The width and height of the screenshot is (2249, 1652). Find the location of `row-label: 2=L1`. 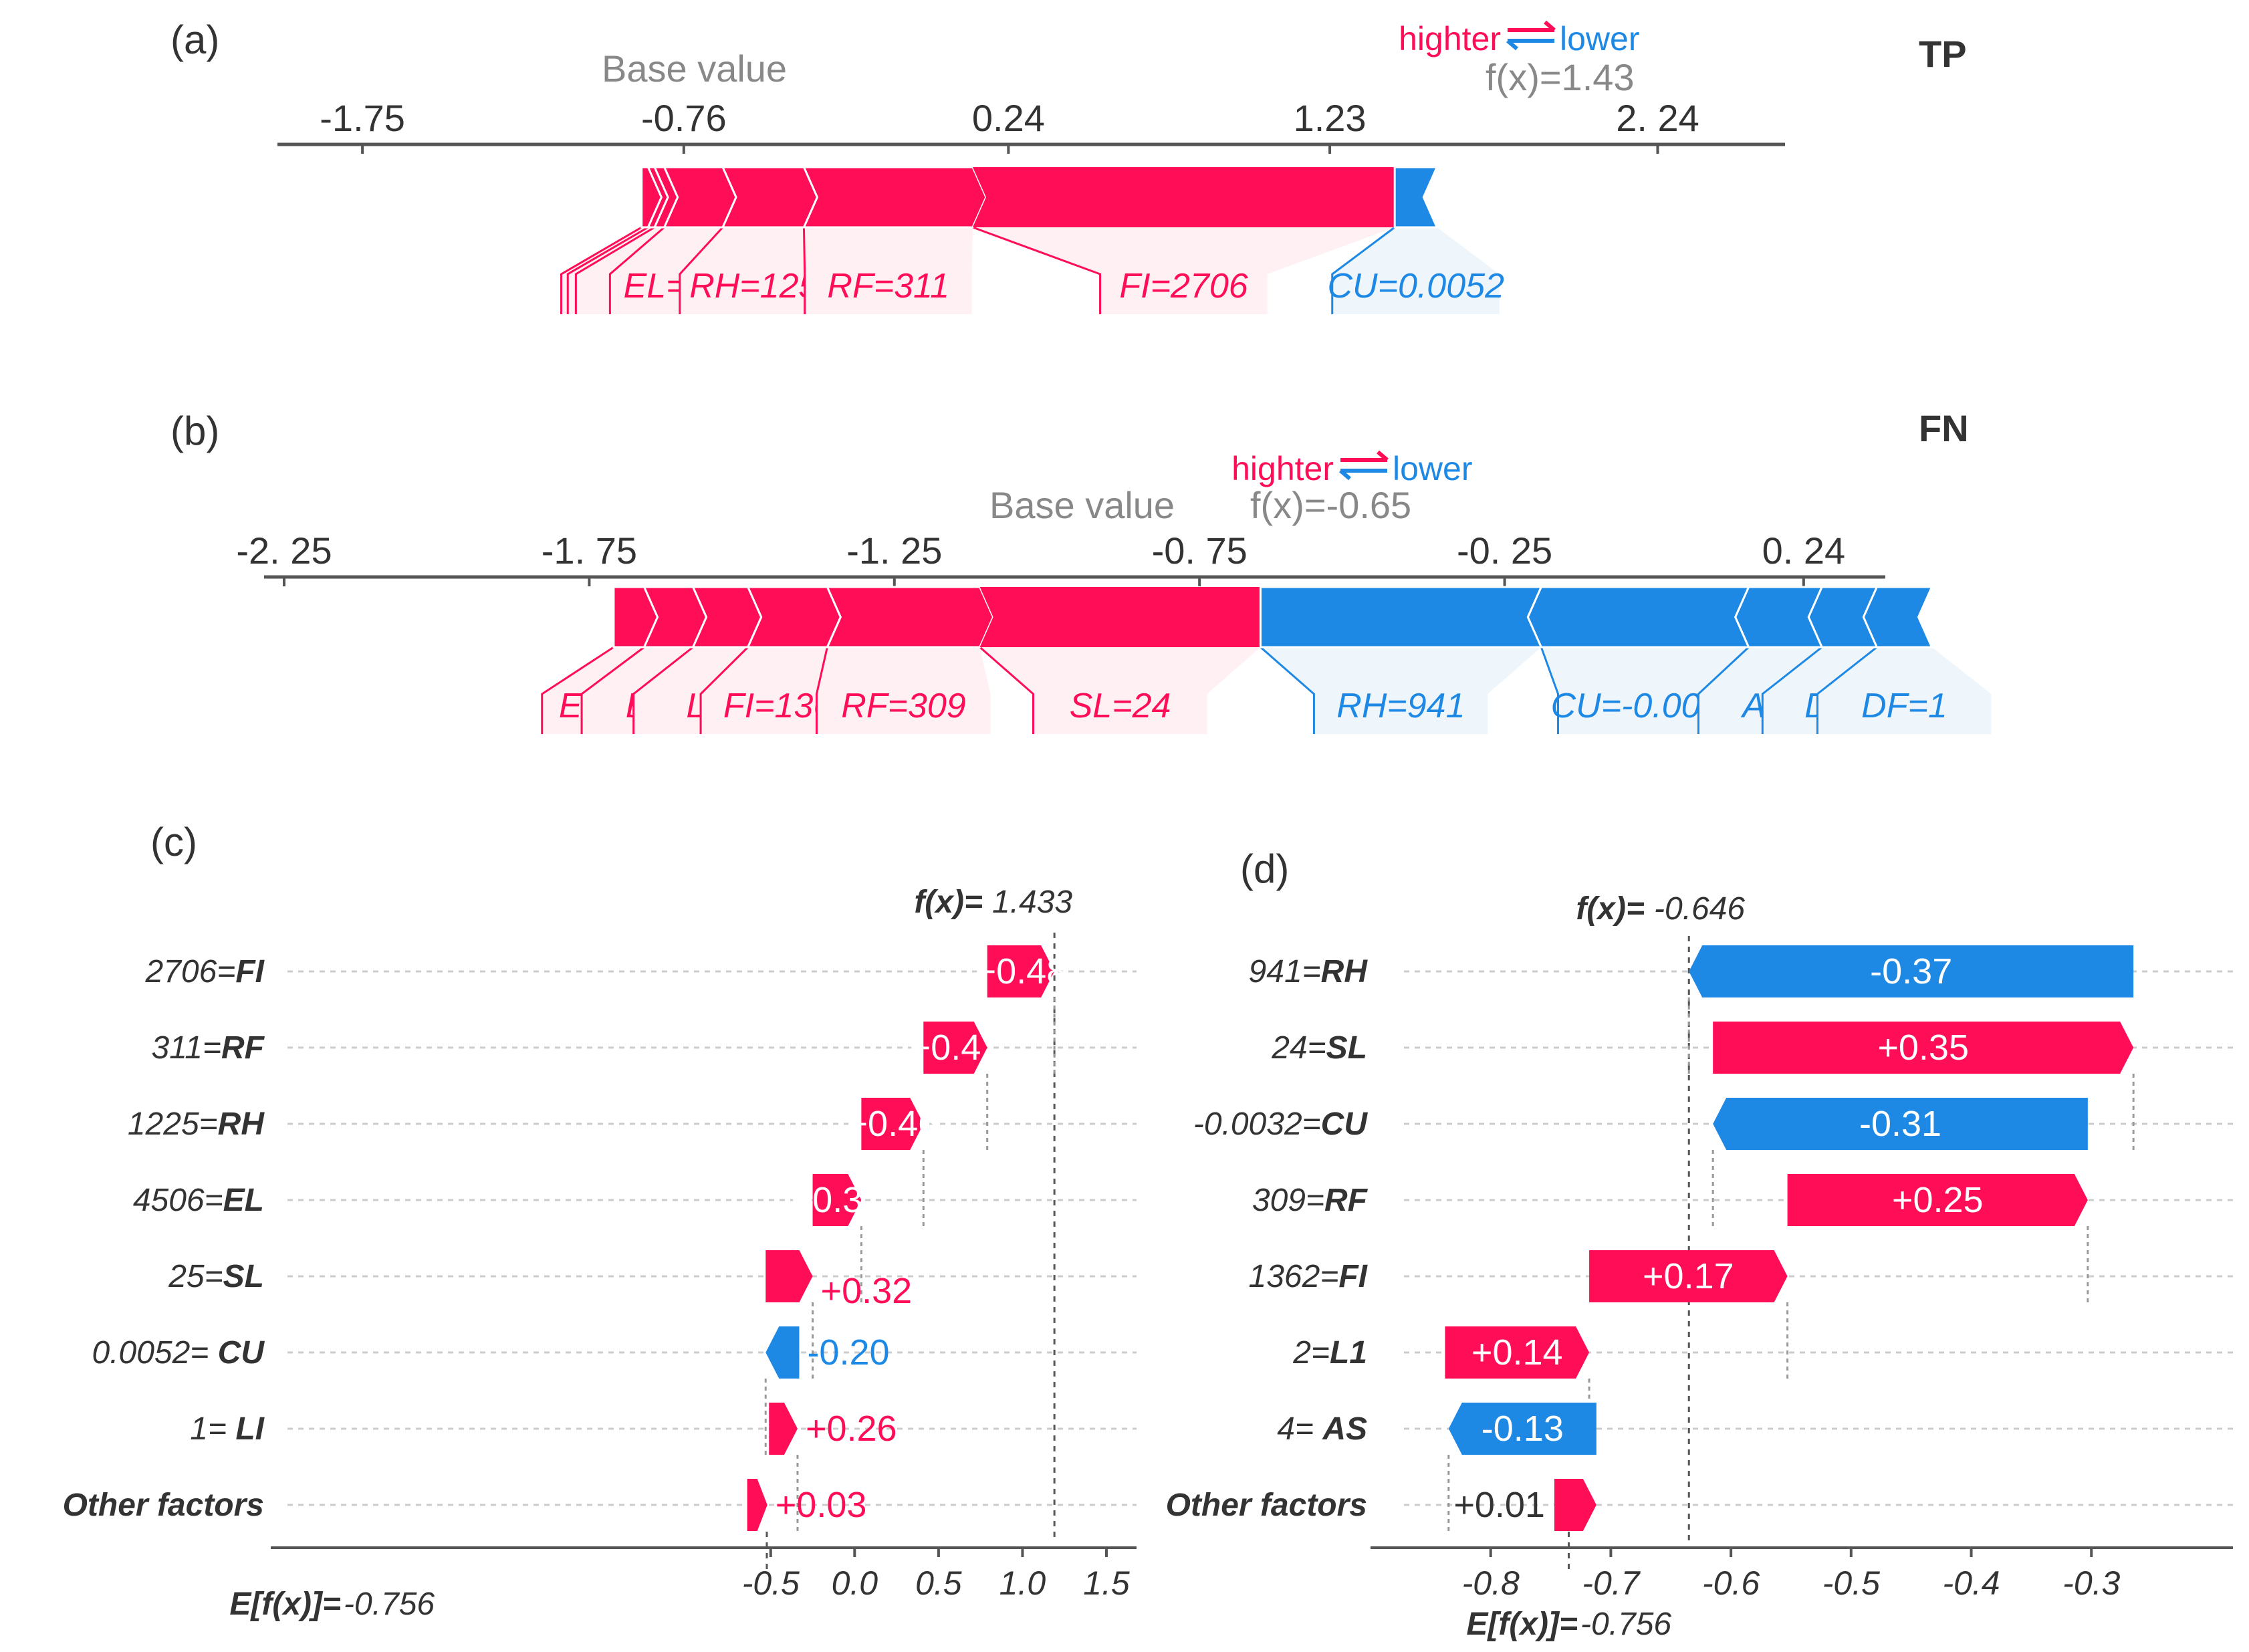

row-label: 2=L1 is located at coordinates (1329, 1353).